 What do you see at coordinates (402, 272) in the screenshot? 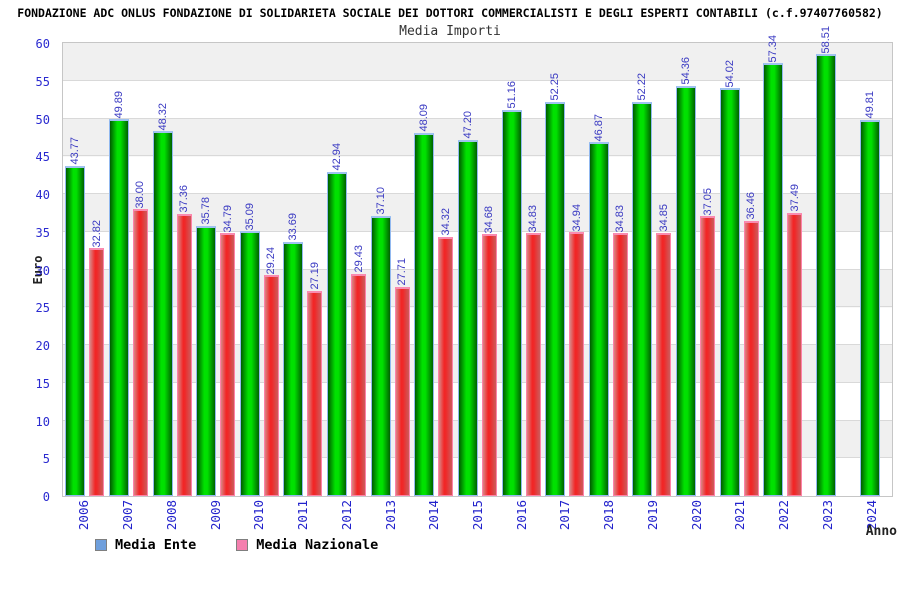
I see `bar-value-label: 27.71` at bounding box center [402, 272].